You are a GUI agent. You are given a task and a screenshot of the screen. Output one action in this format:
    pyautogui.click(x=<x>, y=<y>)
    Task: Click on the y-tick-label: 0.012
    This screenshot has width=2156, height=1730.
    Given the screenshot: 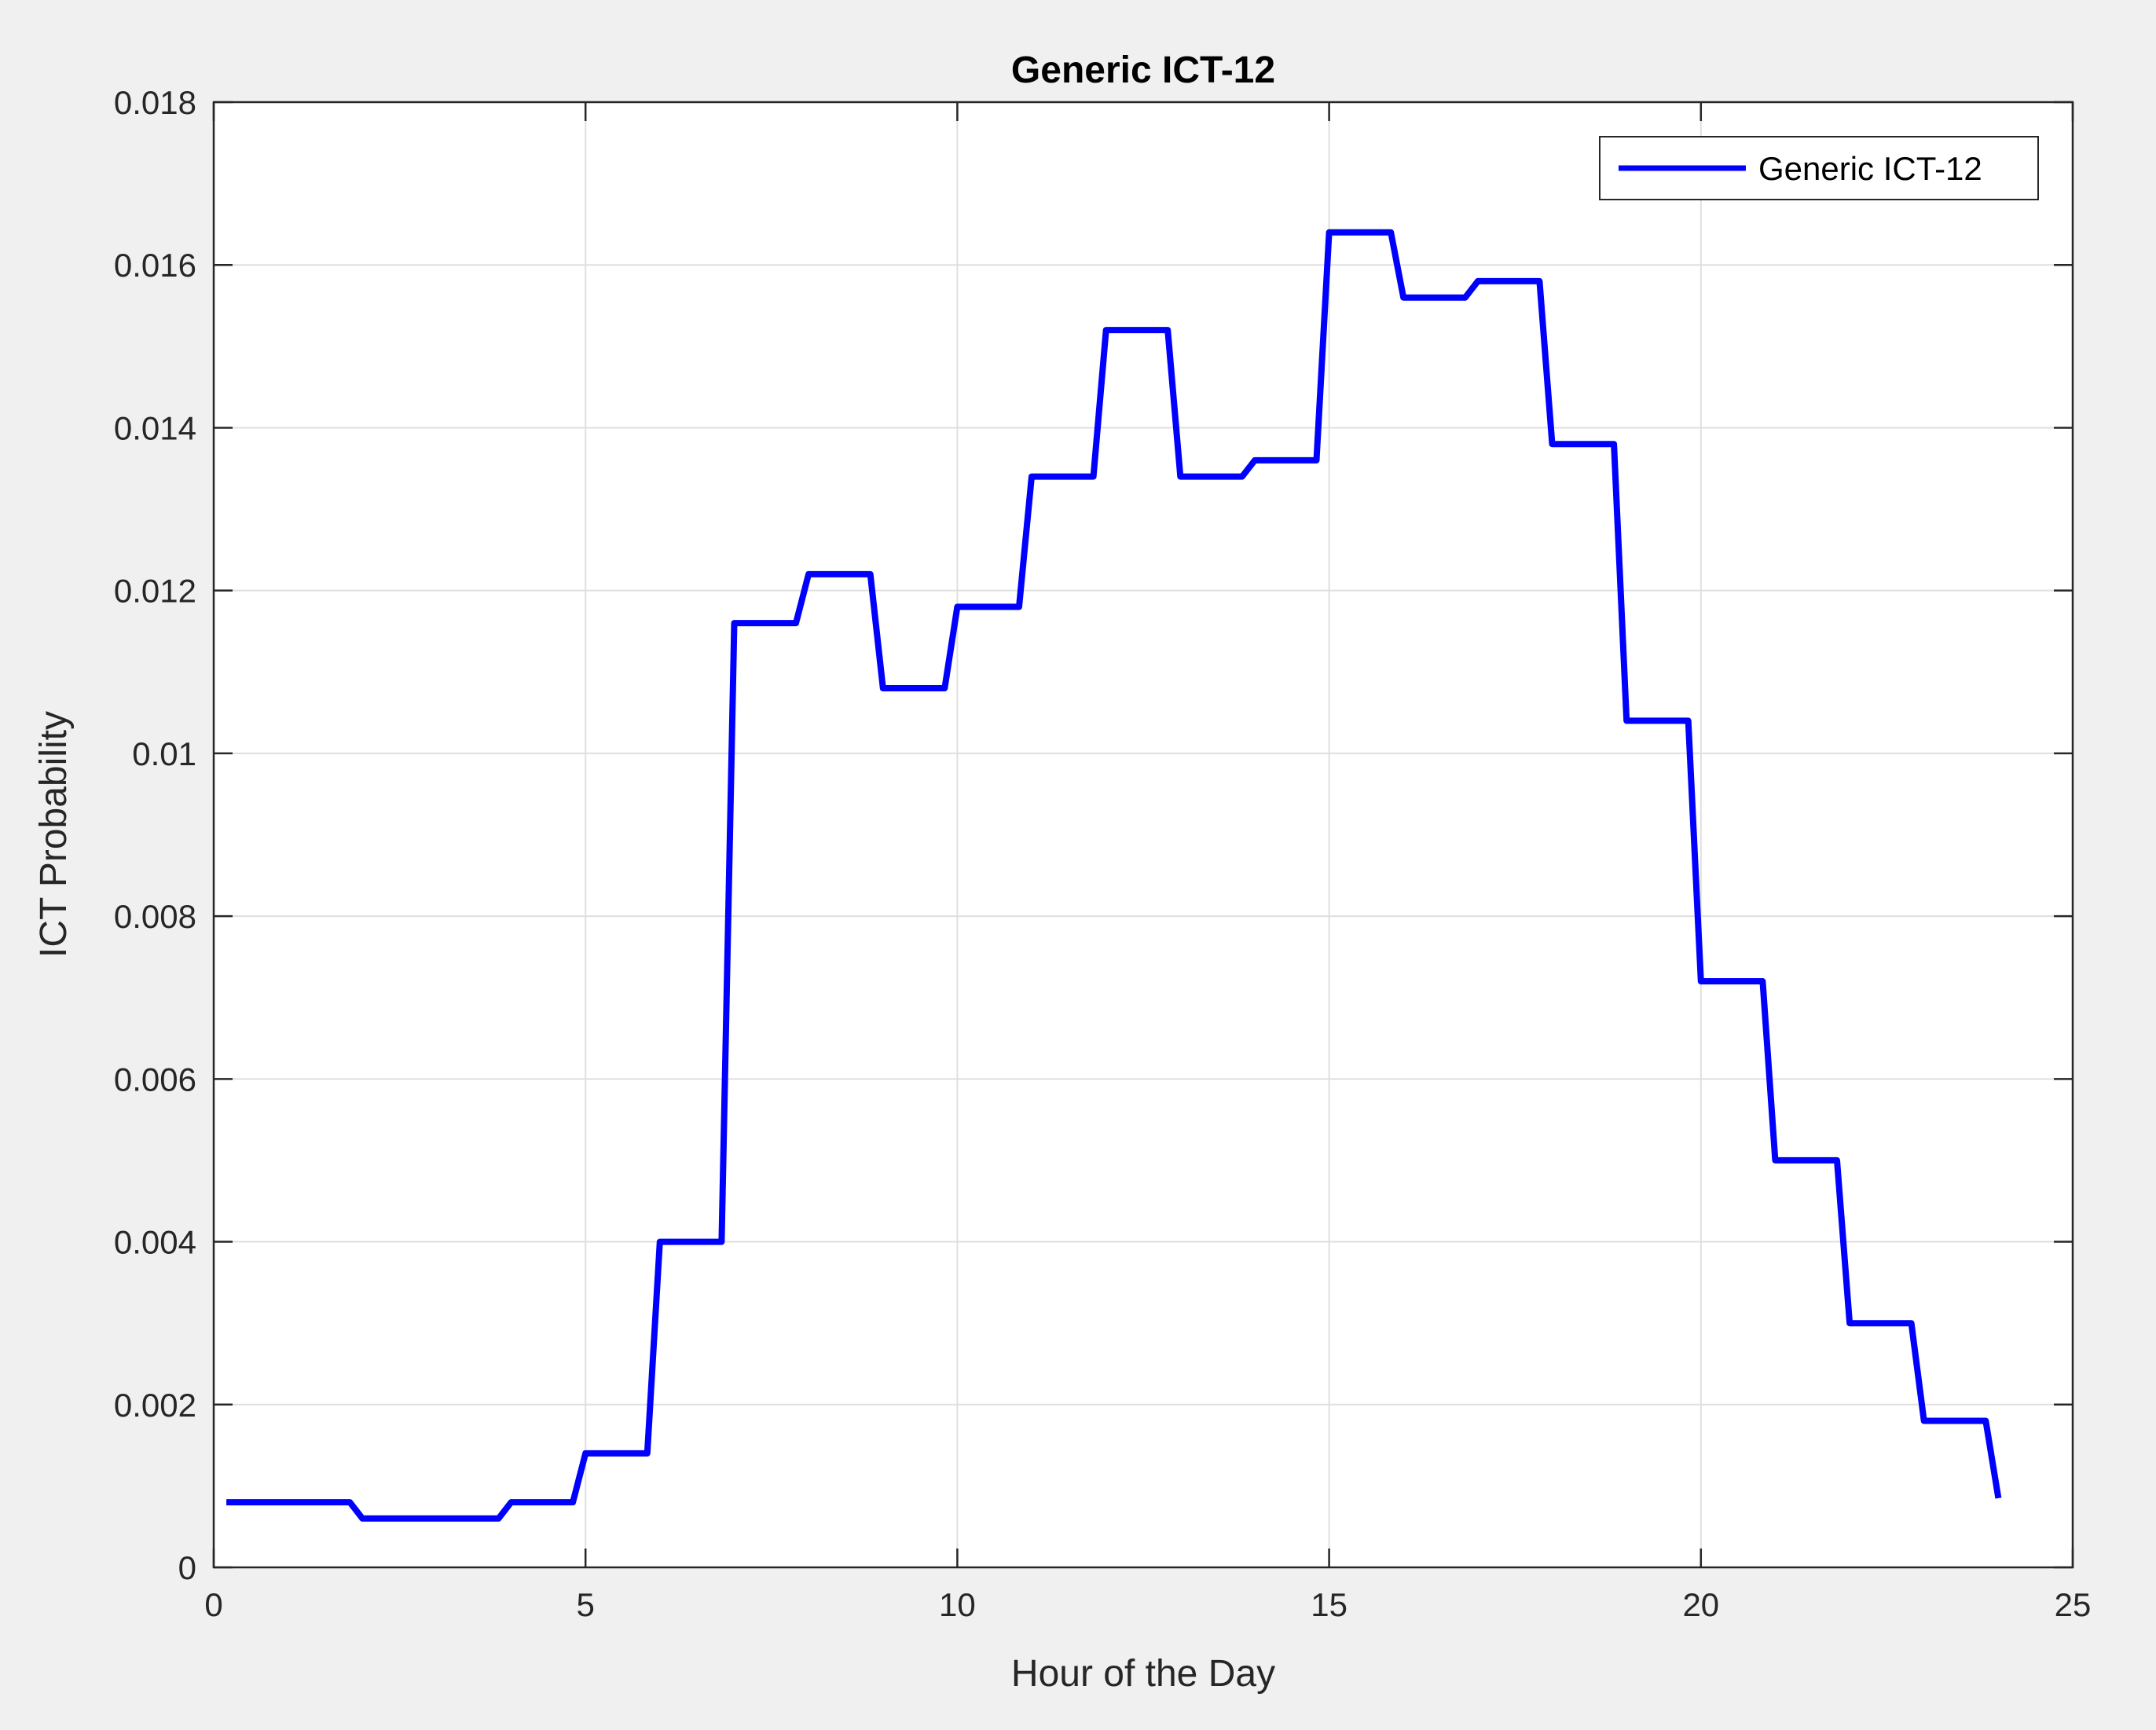 What is the action you would take?
    pyautogui.click(x=155, y=592)
    